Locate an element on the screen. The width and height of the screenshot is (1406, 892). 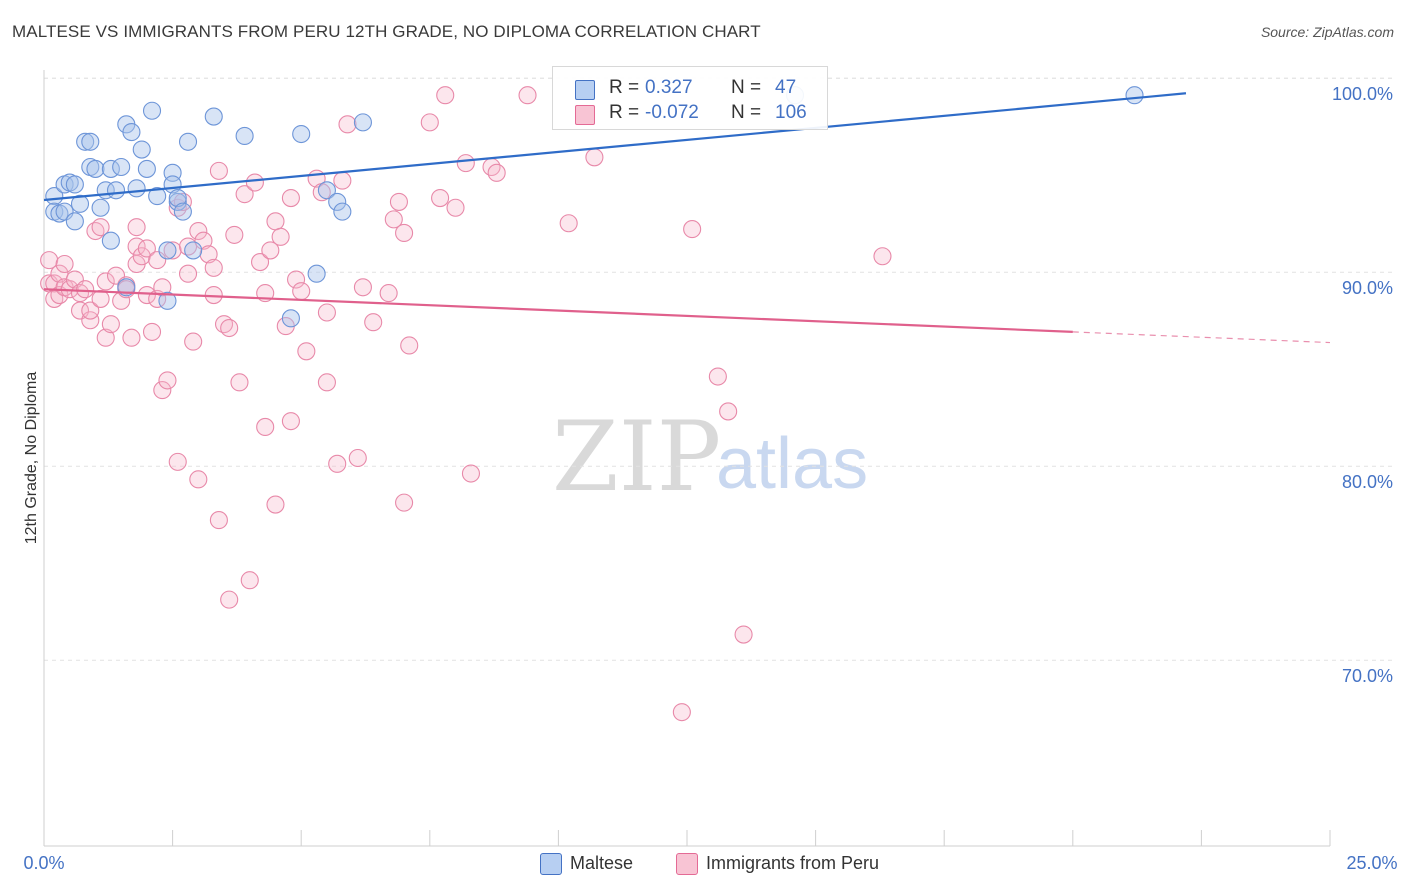
legend-r-label: R = is located at coordinates (624, 112).